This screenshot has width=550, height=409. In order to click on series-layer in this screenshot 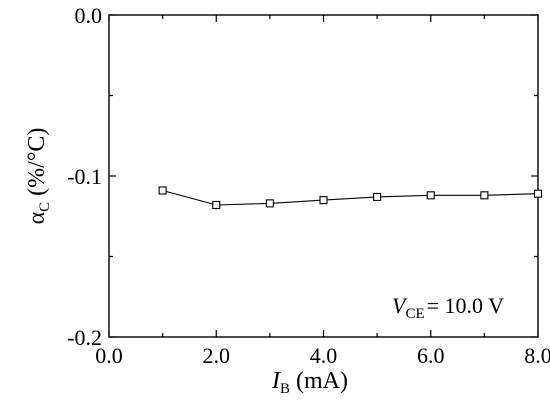, I will do `click(350, 198)`.